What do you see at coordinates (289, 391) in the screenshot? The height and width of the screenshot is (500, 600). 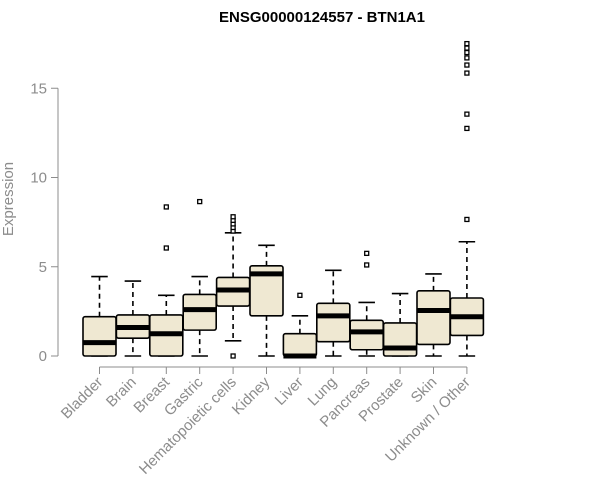 I see `x-tick-label: Liver` at bounding box center [289, 391].